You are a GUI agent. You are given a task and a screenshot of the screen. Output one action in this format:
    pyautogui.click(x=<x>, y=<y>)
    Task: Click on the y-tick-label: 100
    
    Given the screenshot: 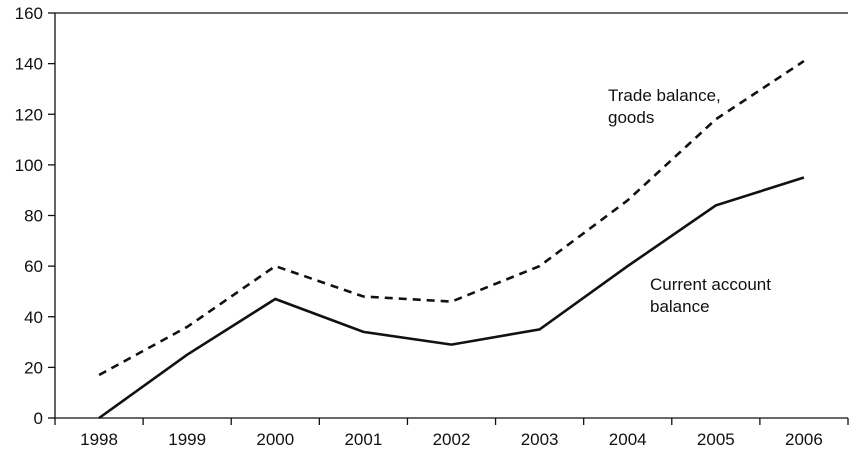 What is the action you would take?
    pyautogui.click(x=29, y=165)
    